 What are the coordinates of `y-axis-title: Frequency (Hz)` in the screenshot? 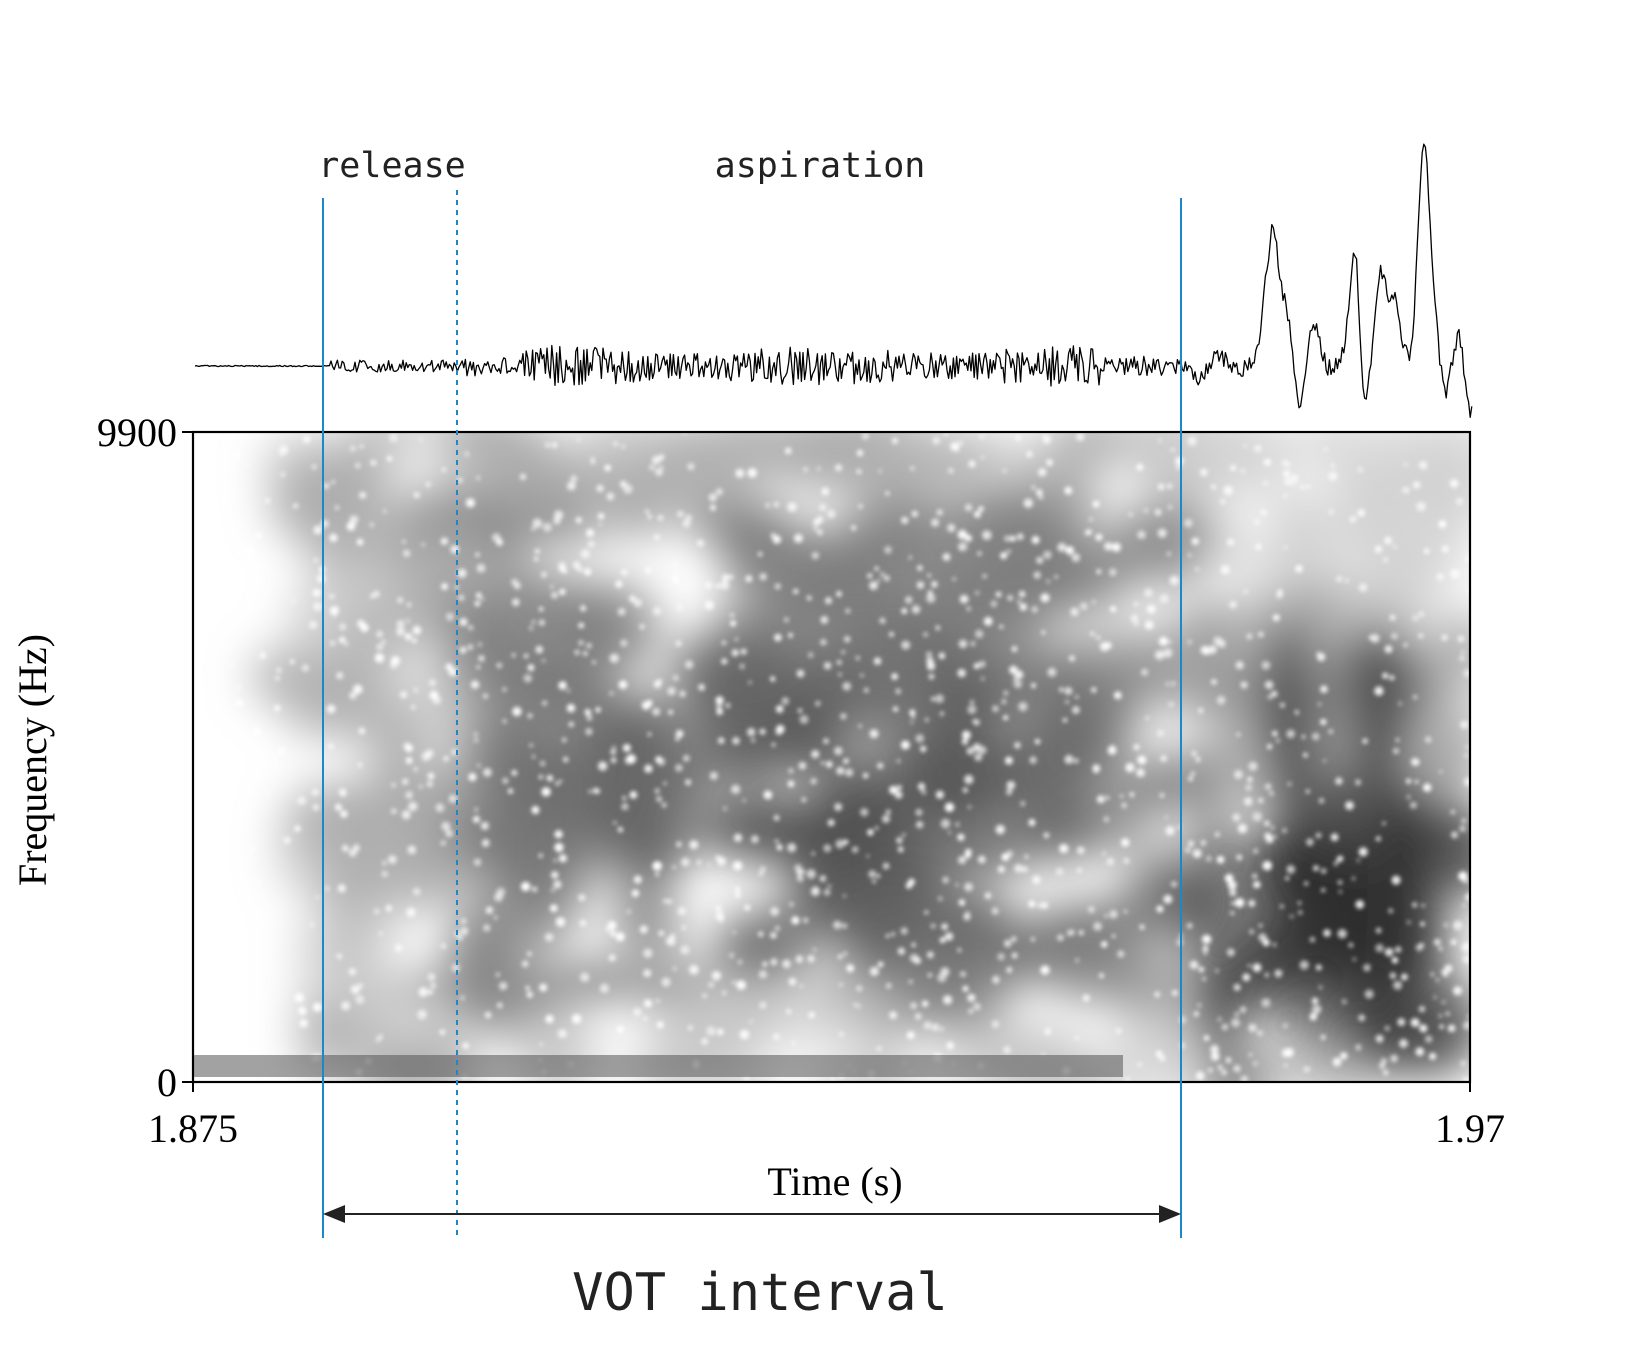 It's located at (32, 760).